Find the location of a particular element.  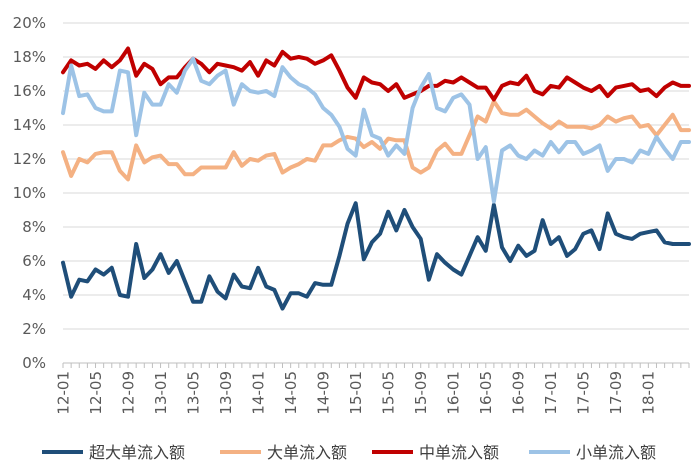

y-tick-label: 4% is located at coordinates (34, 295).